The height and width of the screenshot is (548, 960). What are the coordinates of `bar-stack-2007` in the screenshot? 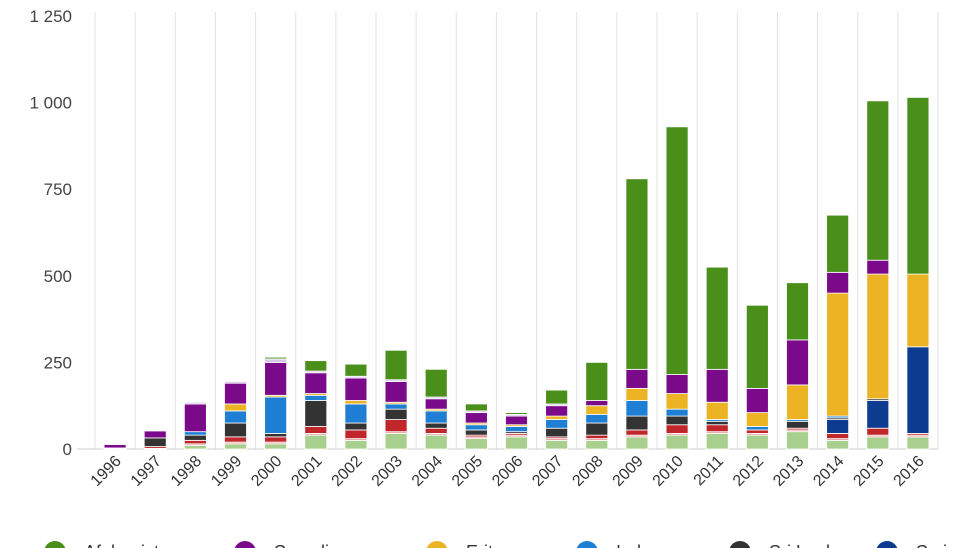 It's located at (557, 419).